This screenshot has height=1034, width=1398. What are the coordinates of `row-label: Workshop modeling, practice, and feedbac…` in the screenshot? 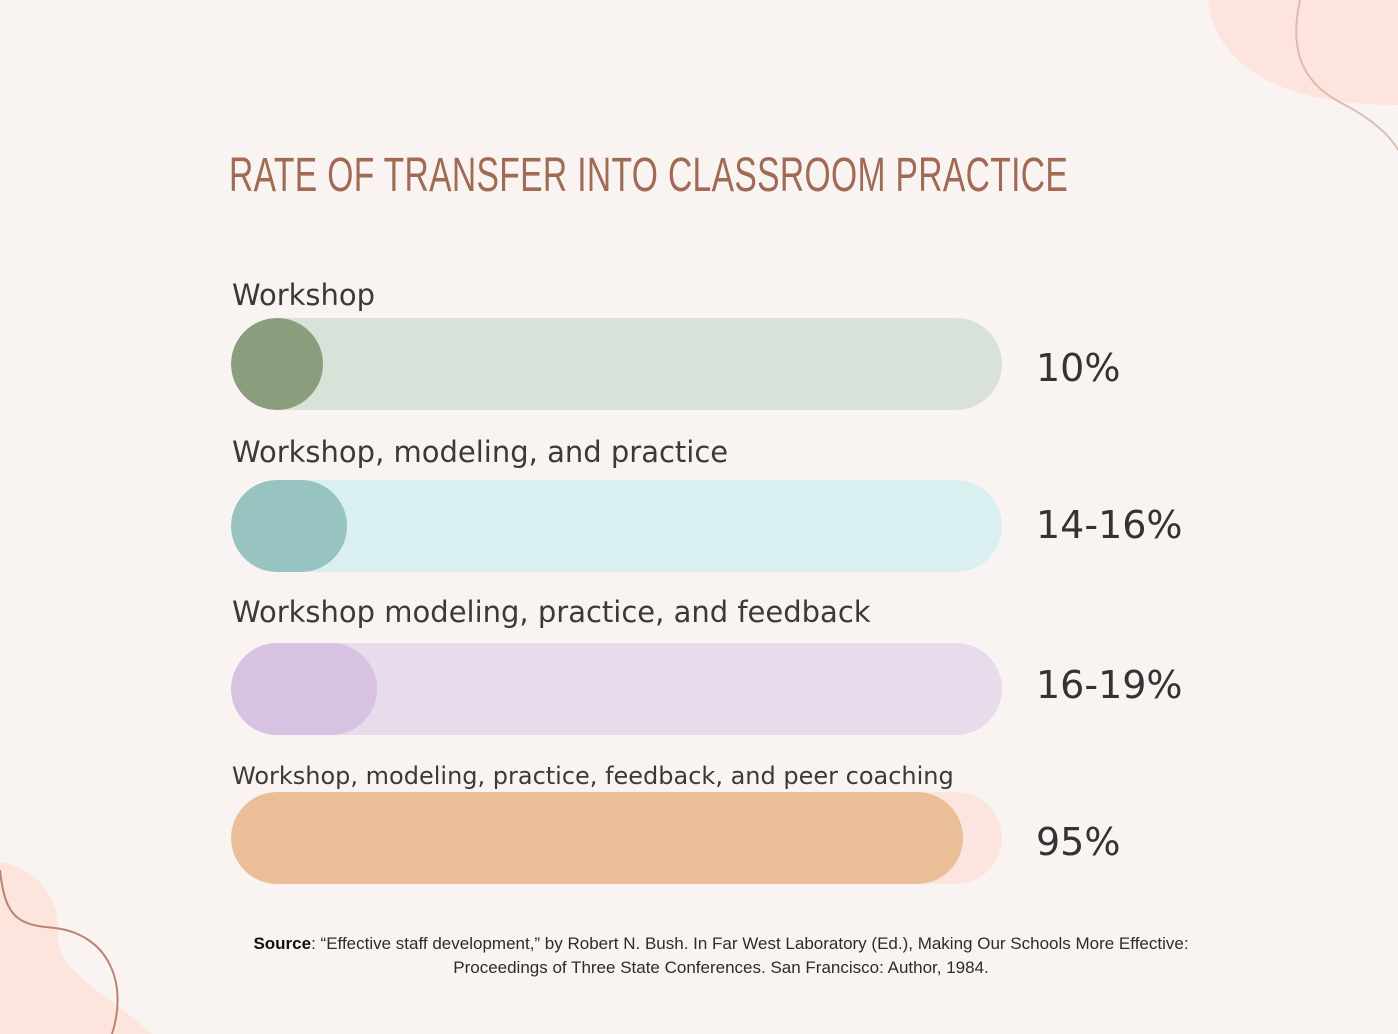 It's located at (551, 612).